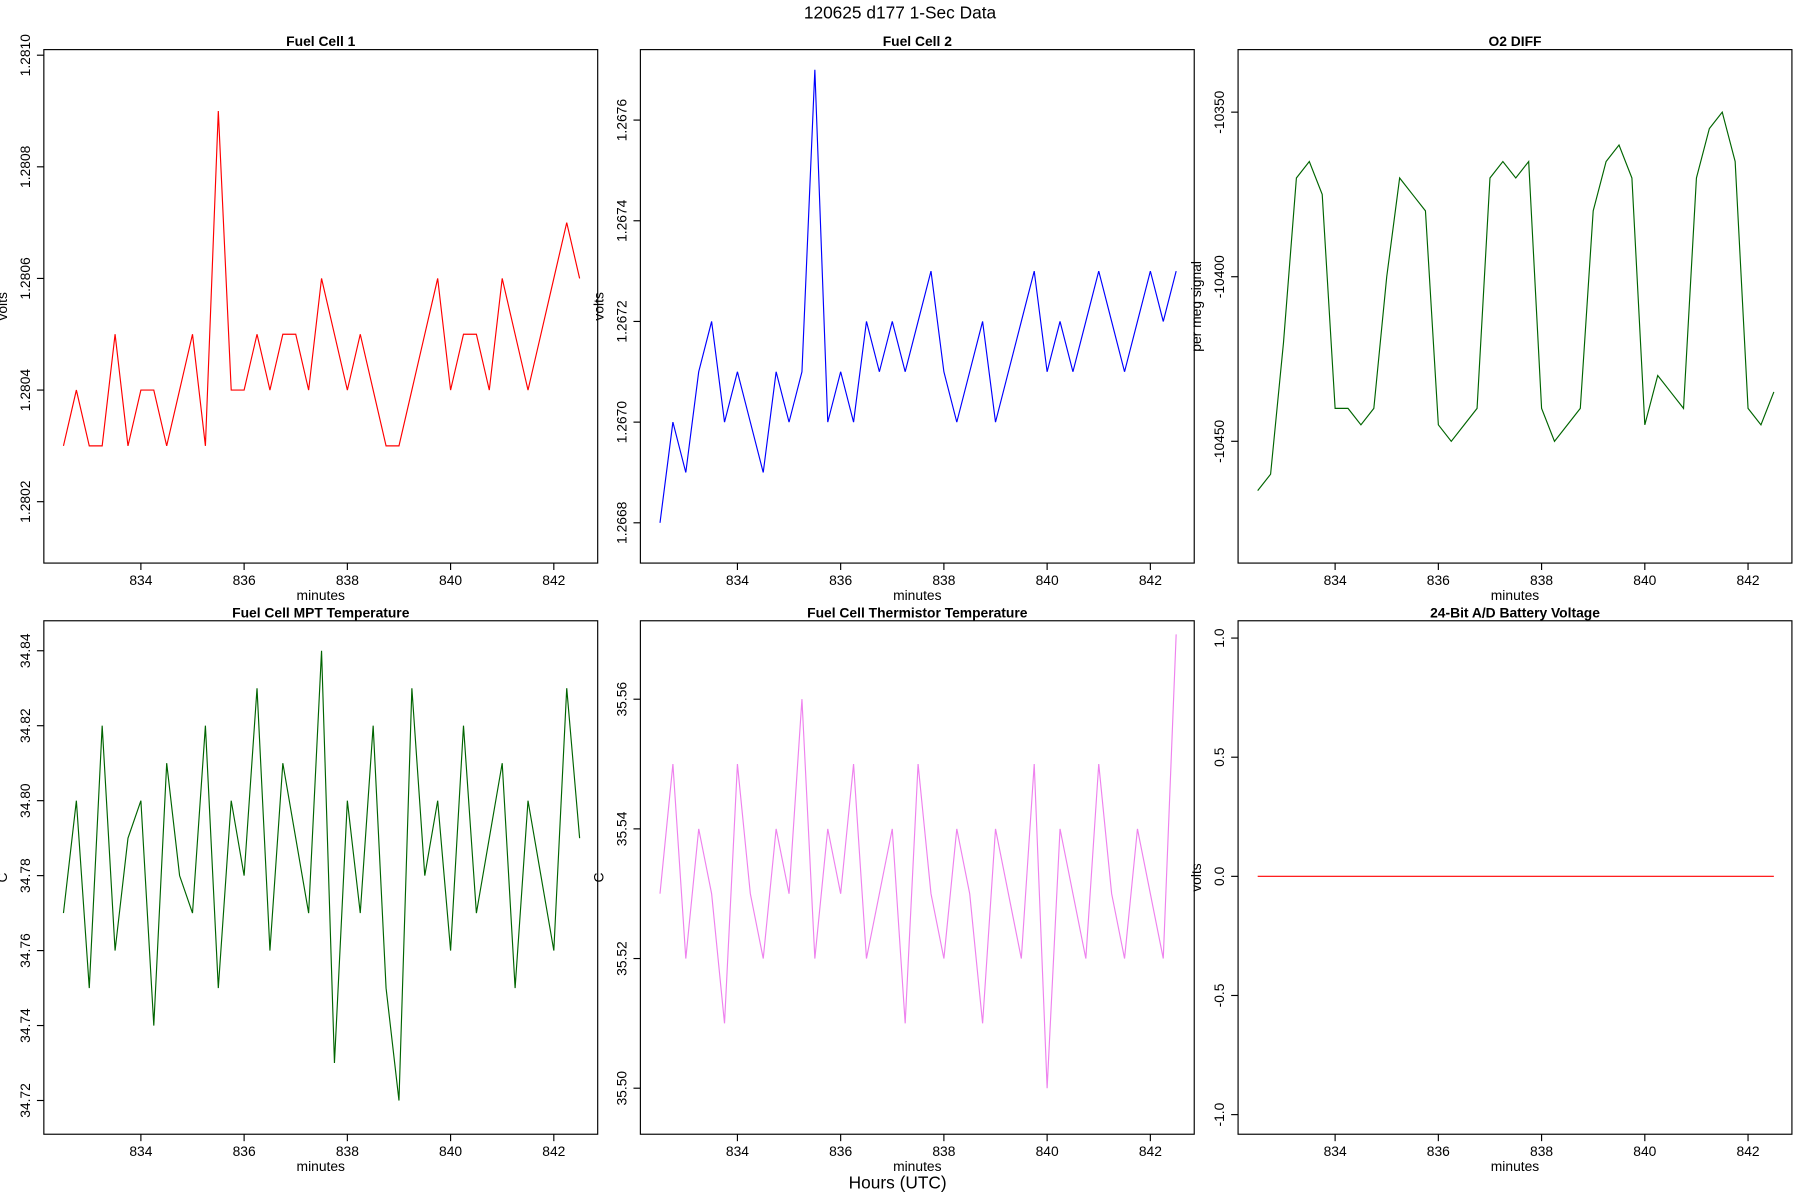  Describe the element at coordinates (1219, 1114) in the screenshot. I see `y-tick-label: -1.0` at that location.